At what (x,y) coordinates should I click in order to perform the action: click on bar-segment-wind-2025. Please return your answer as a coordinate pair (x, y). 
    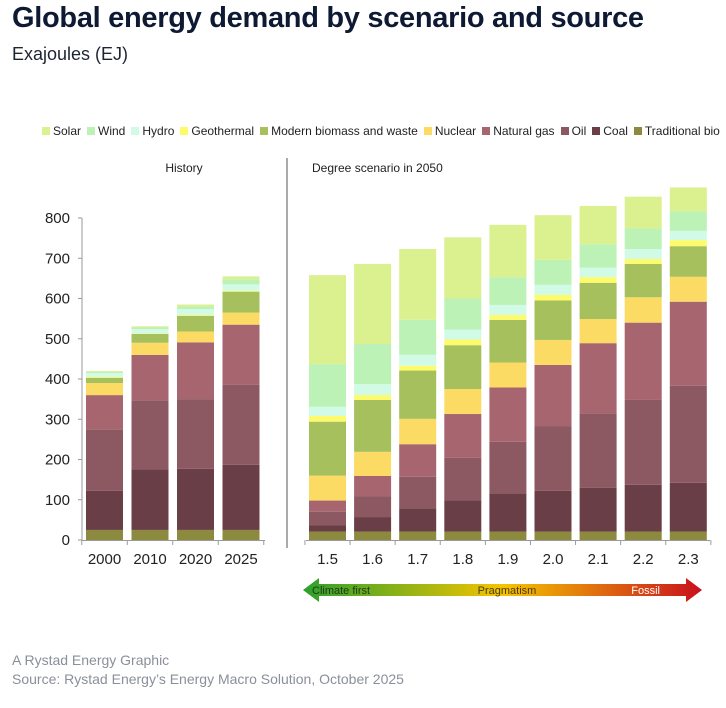
    Looking at the image, I should click on (241, 282).